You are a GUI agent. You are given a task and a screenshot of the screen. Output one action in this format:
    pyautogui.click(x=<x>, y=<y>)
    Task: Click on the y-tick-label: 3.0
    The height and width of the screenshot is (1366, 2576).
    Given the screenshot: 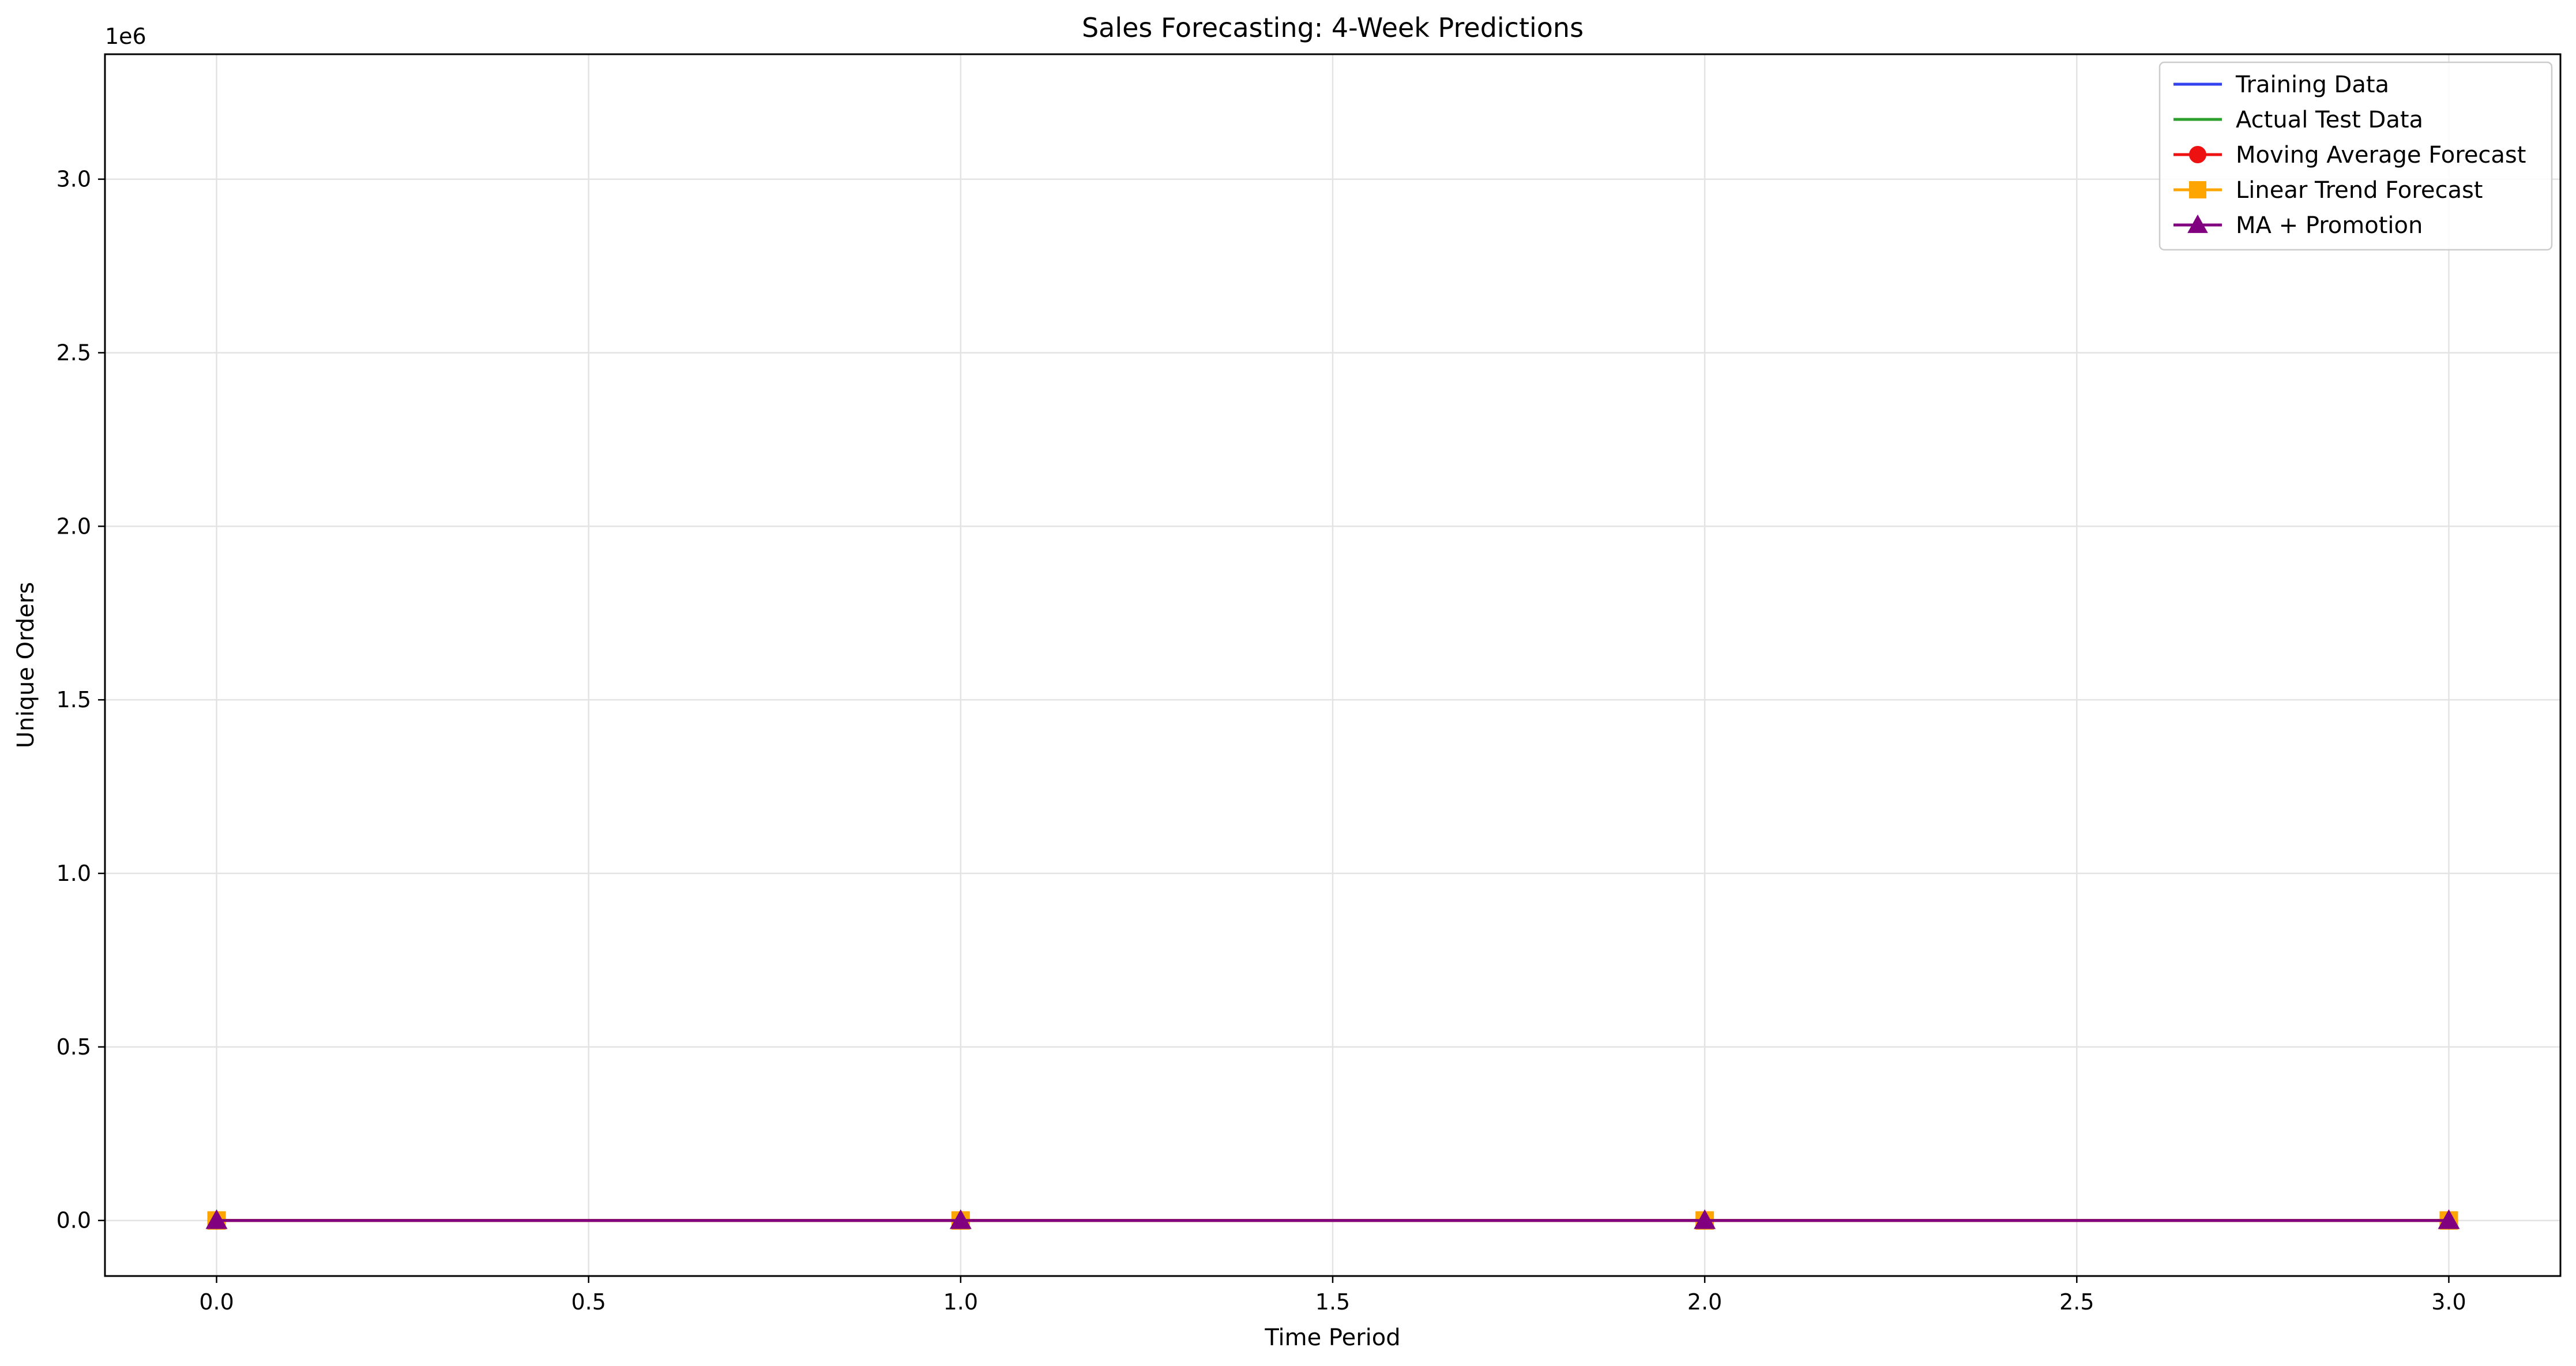 What is the action you would take?
    pyautogui.click(x=74, y=179)
    